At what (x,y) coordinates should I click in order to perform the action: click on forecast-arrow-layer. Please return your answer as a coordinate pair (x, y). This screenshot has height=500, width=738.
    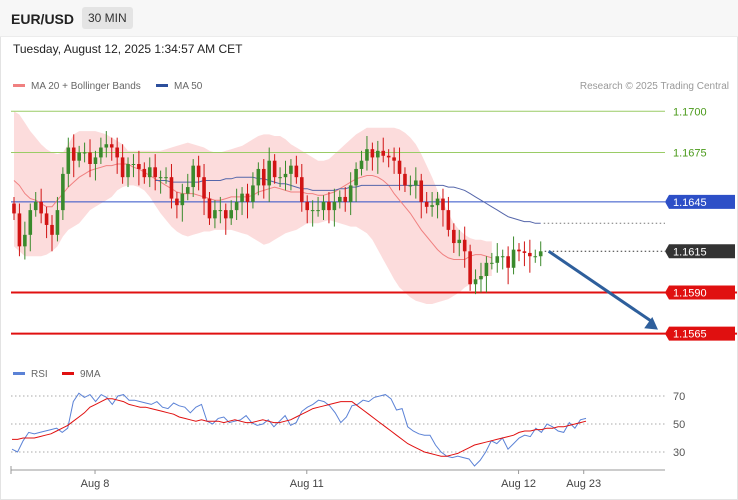
    Looking at the image, I should click on (602, 290).